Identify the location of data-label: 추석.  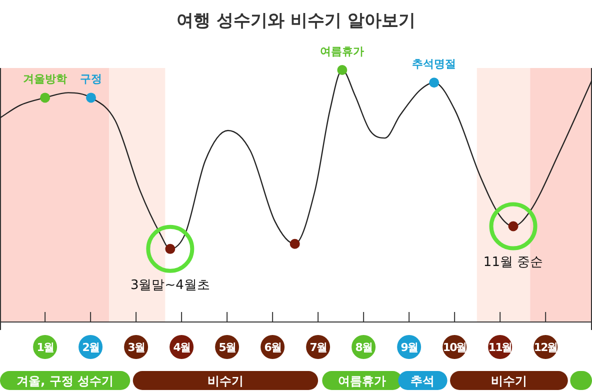
(422, 381).